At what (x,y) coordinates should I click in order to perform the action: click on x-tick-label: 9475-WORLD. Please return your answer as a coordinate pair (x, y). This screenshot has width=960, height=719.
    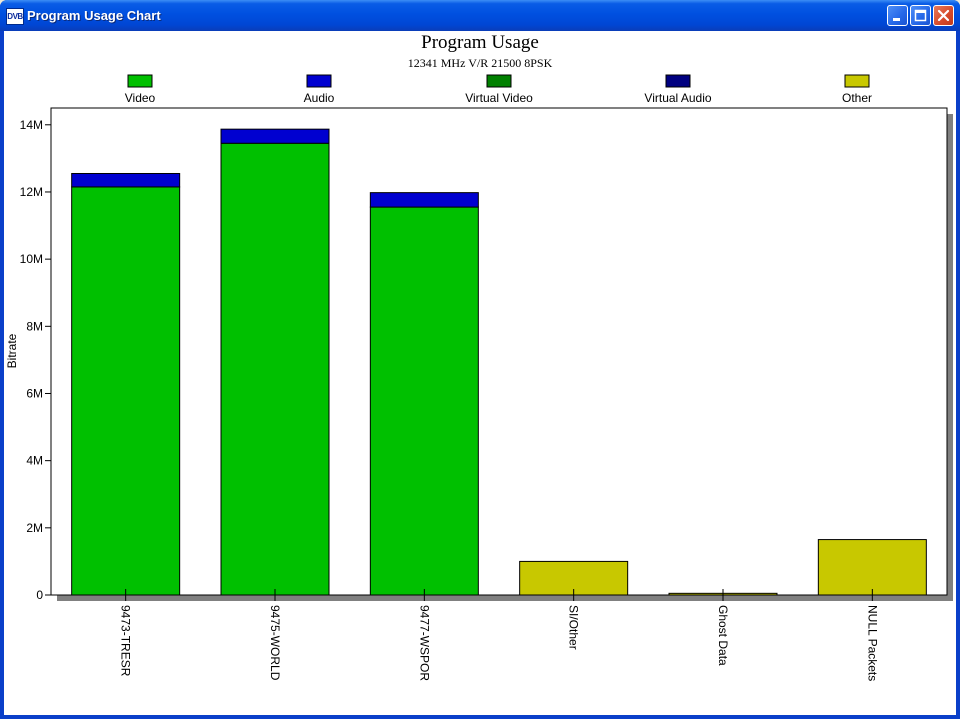
    Looking at the image, I should click on (275, 643).